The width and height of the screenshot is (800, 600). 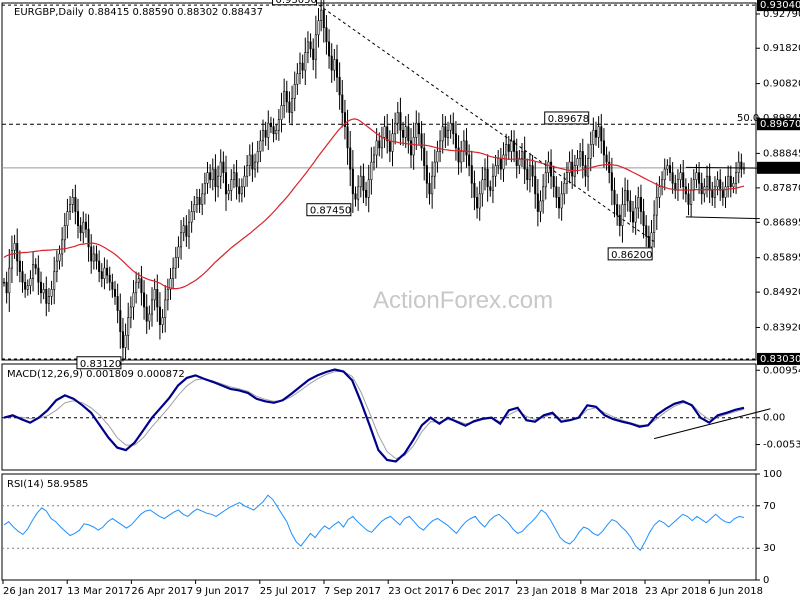 I want to click on watermark-text: ActionForex.com, so click(x=463, y=300).